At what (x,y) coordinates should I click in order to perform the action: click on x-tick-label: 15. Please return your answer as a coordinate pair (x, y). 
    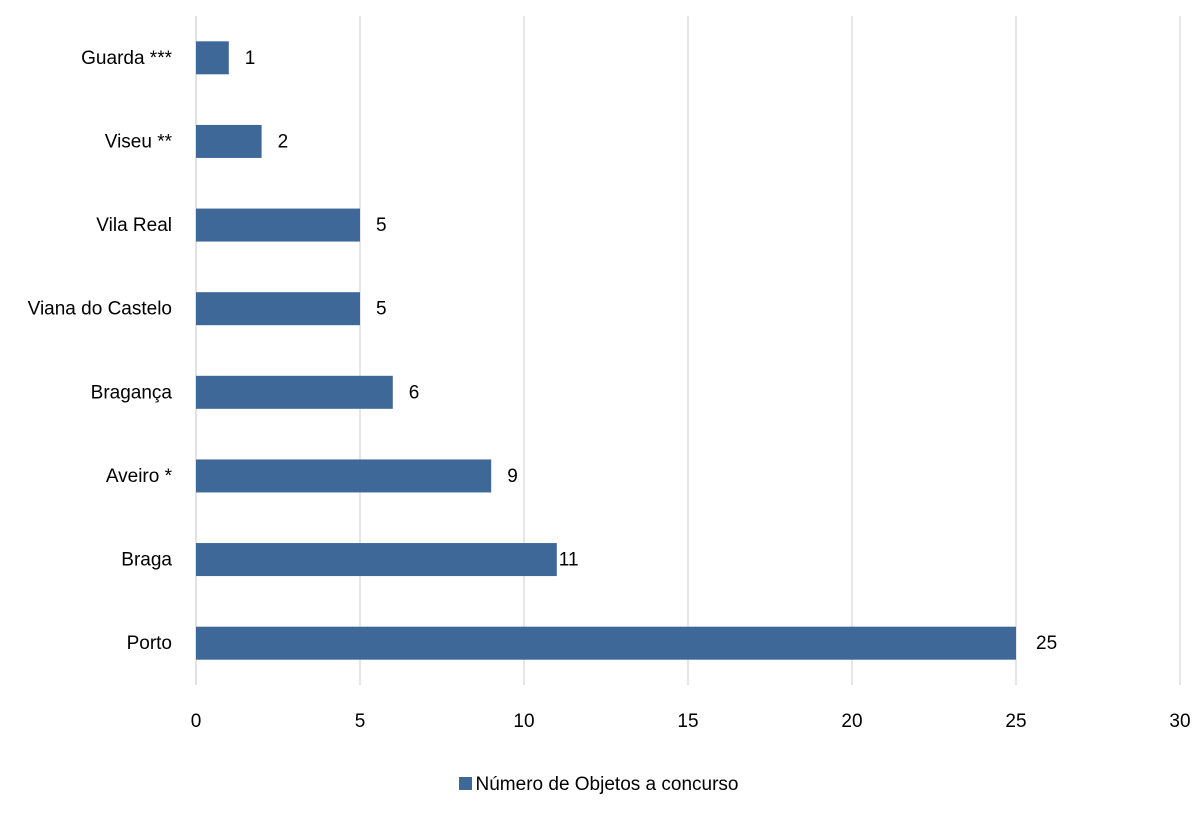
    Looking at the image, I should click on (687, 721).